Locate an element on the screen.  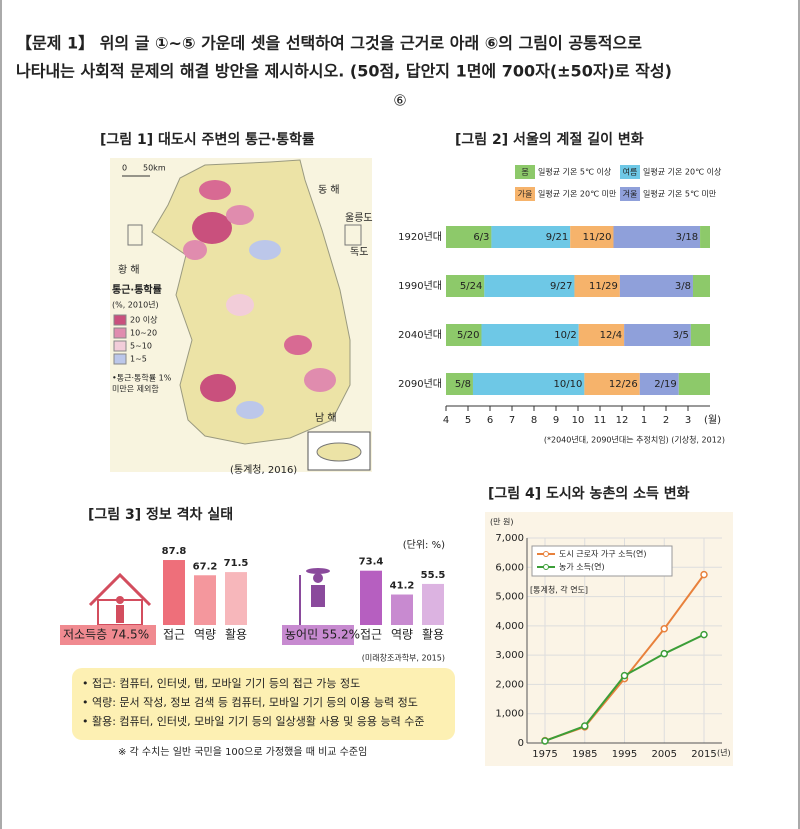
legend-label: 도시 근로자 가구 소득(연) is located at coordinates (602, 554).